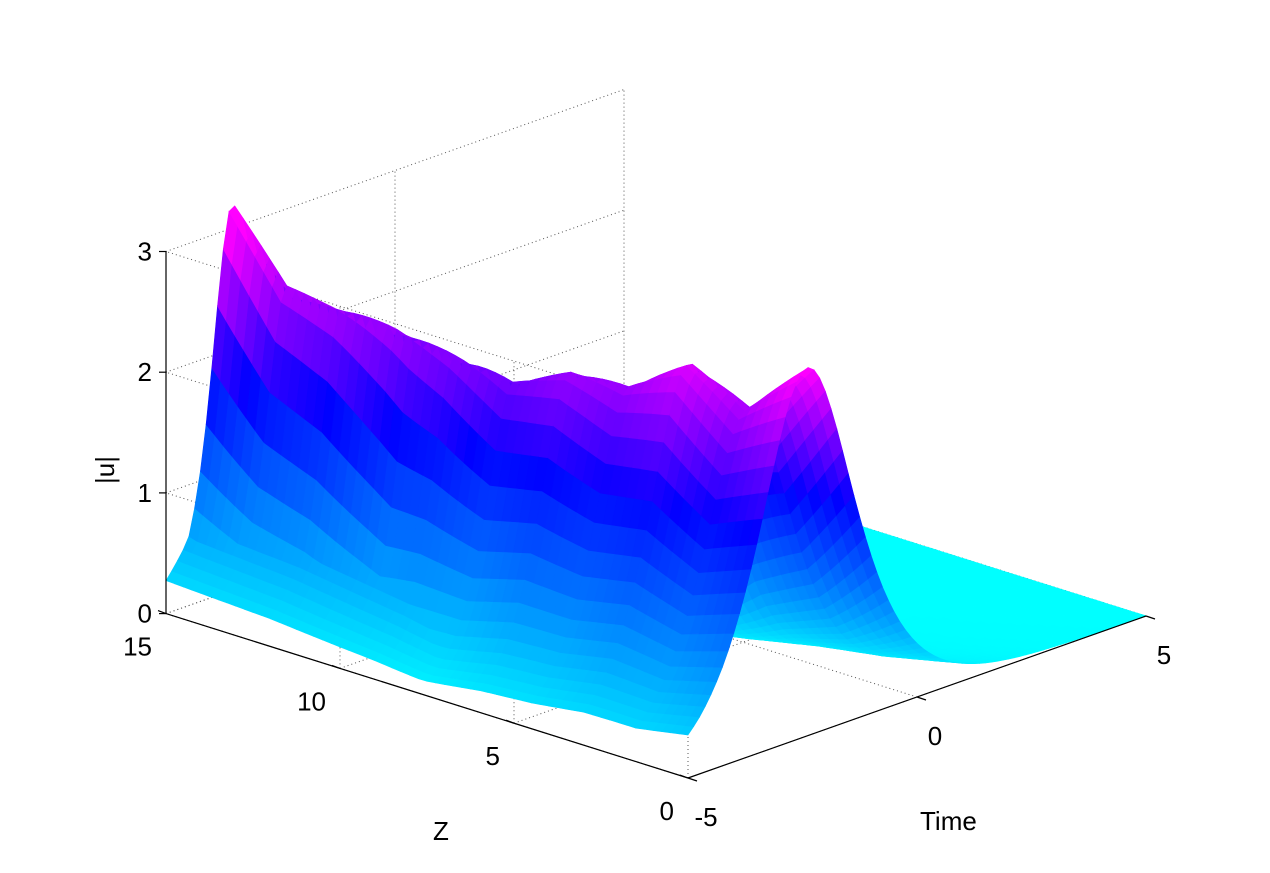 This screenshot has width=1270, height=873. Describe the element at coordinates (1164, 655) in the screenshot. I see `x-tick-label: 5` at that location.